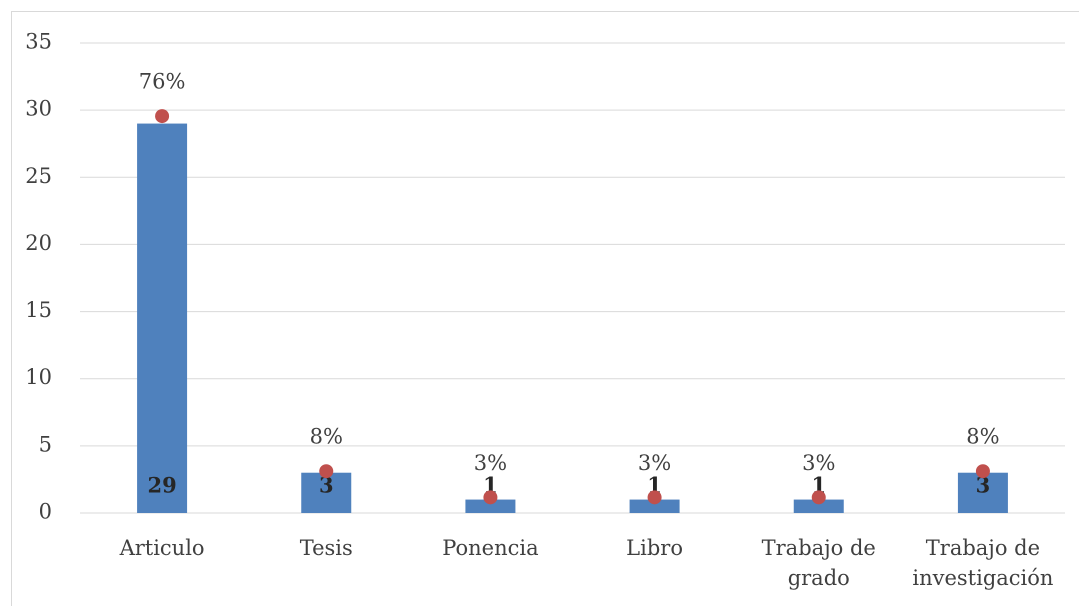  I want to click on point-value-label: 76%, so click(162, 82).